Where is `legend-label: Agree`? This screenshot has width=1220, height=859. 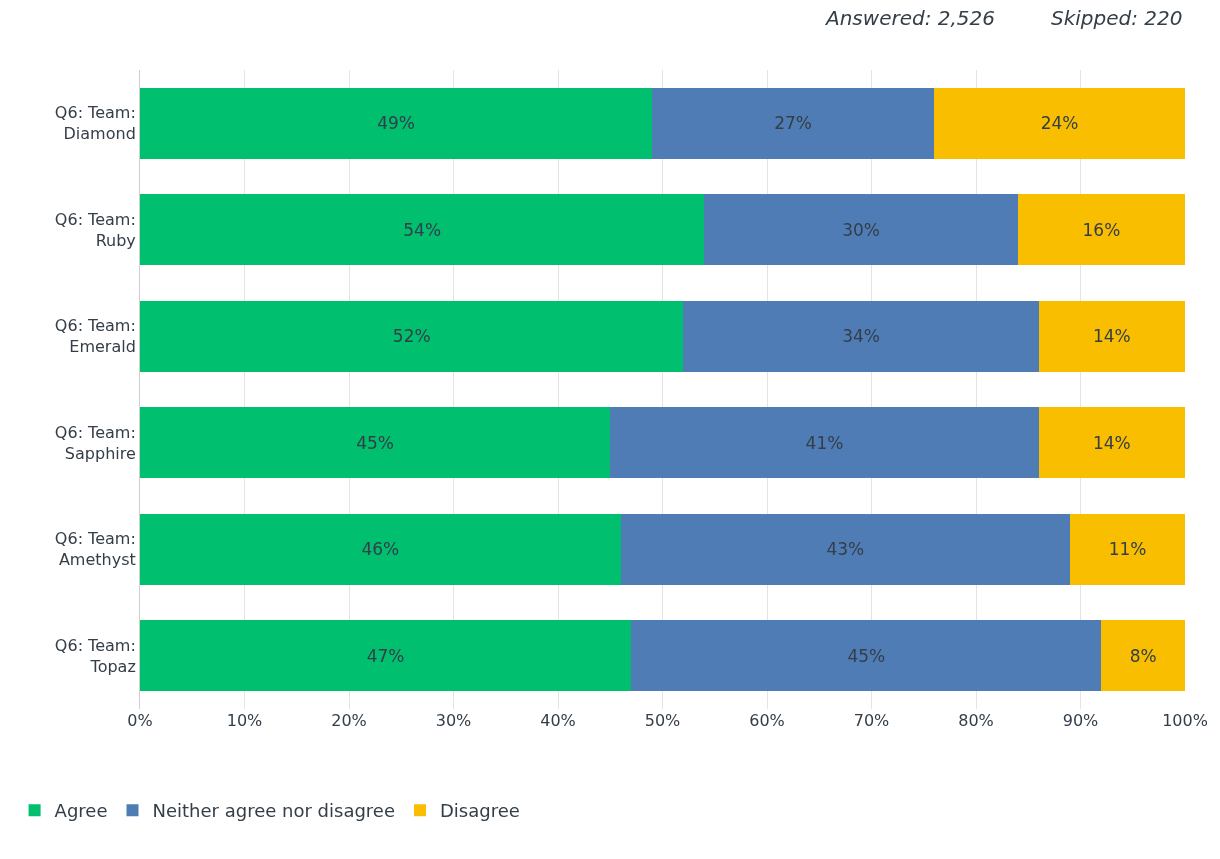 legend-label: Agree is located at coordinates (81, 811).